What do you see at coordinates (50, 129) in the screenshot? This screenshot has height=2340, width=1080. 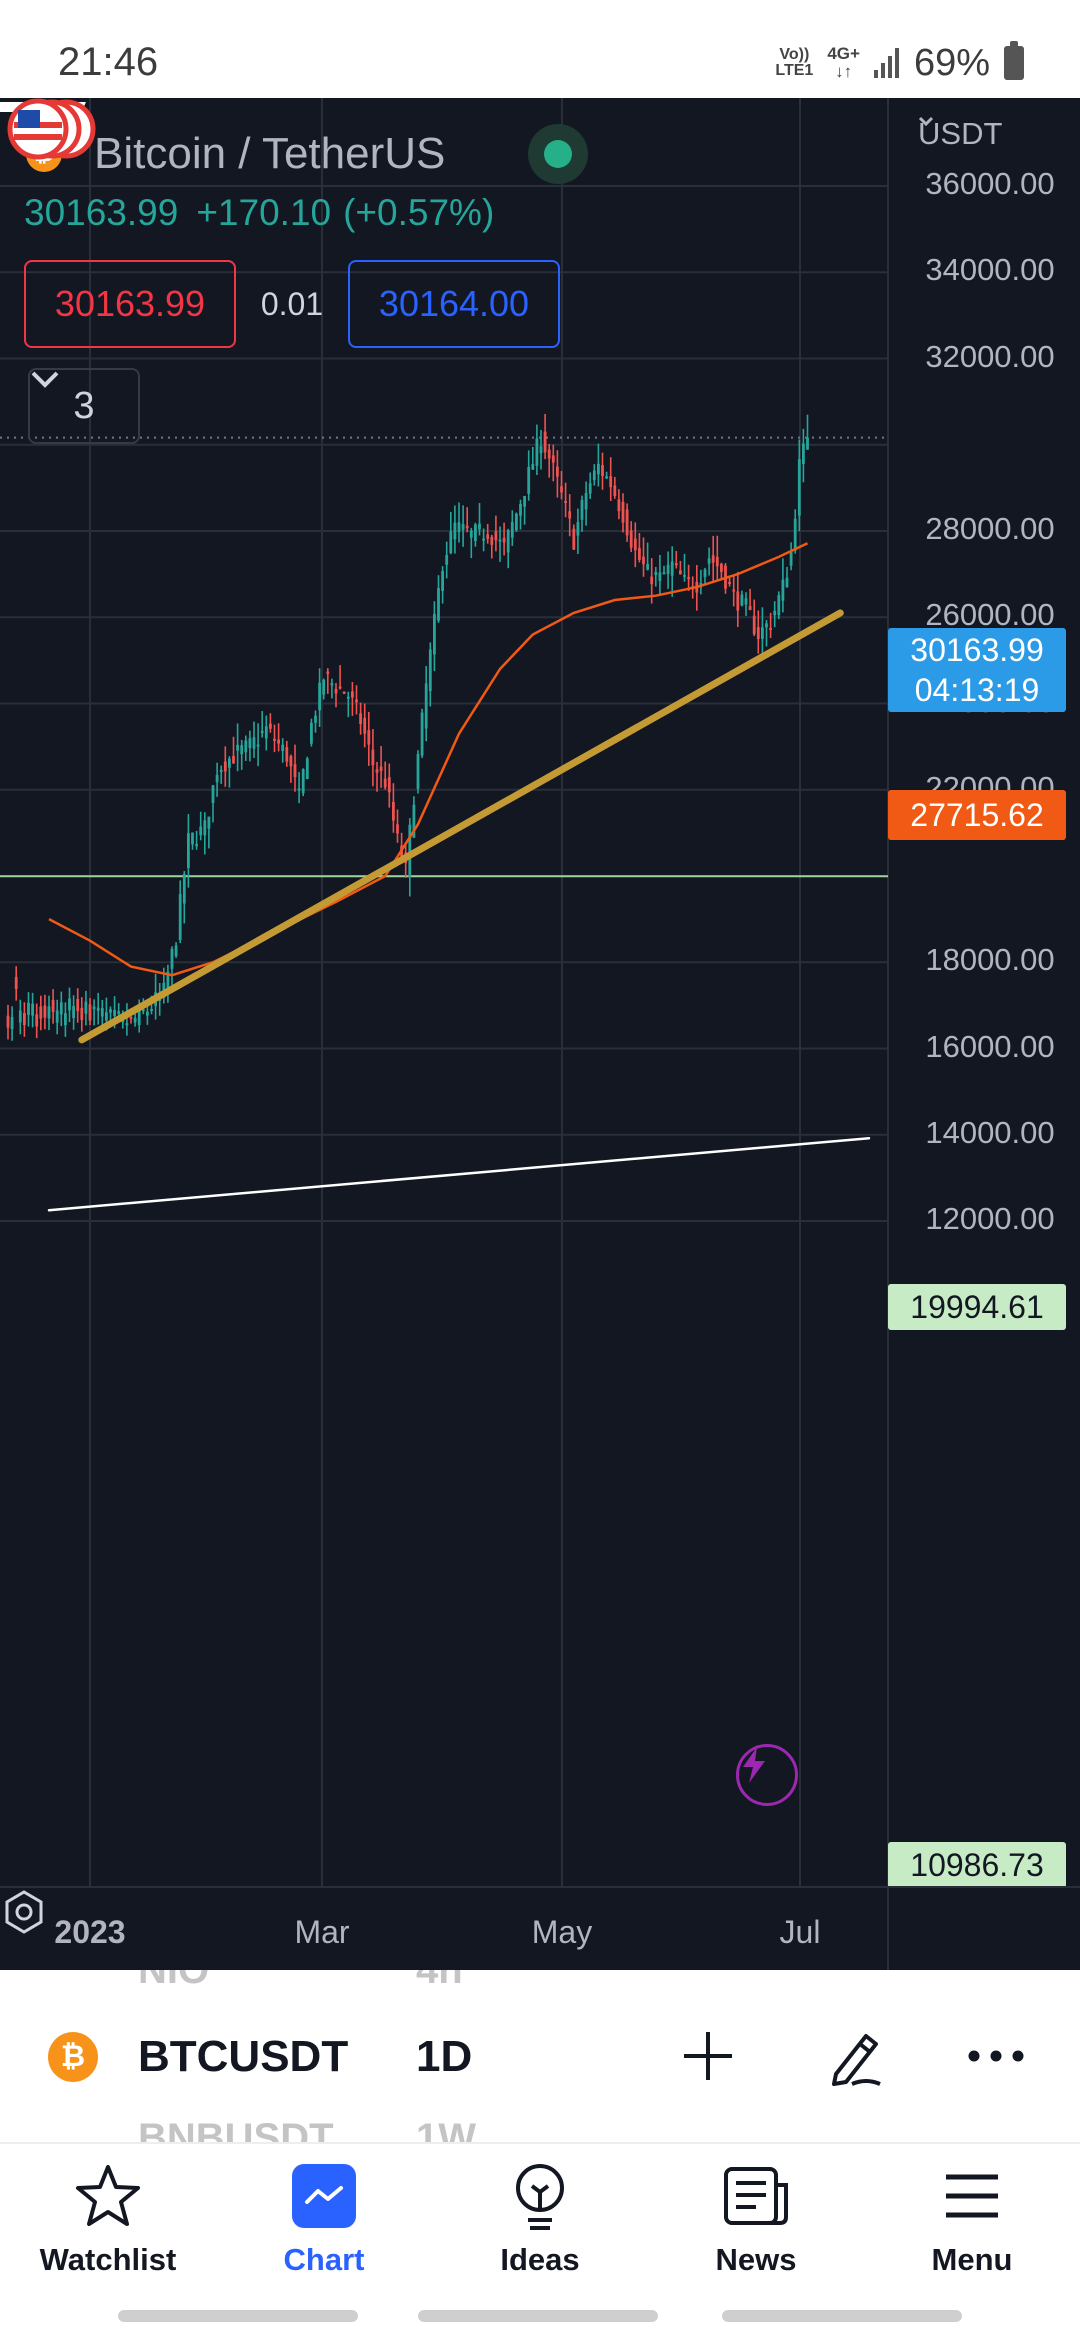 I see `us-flag-icon` at bounding box center [50, 129].